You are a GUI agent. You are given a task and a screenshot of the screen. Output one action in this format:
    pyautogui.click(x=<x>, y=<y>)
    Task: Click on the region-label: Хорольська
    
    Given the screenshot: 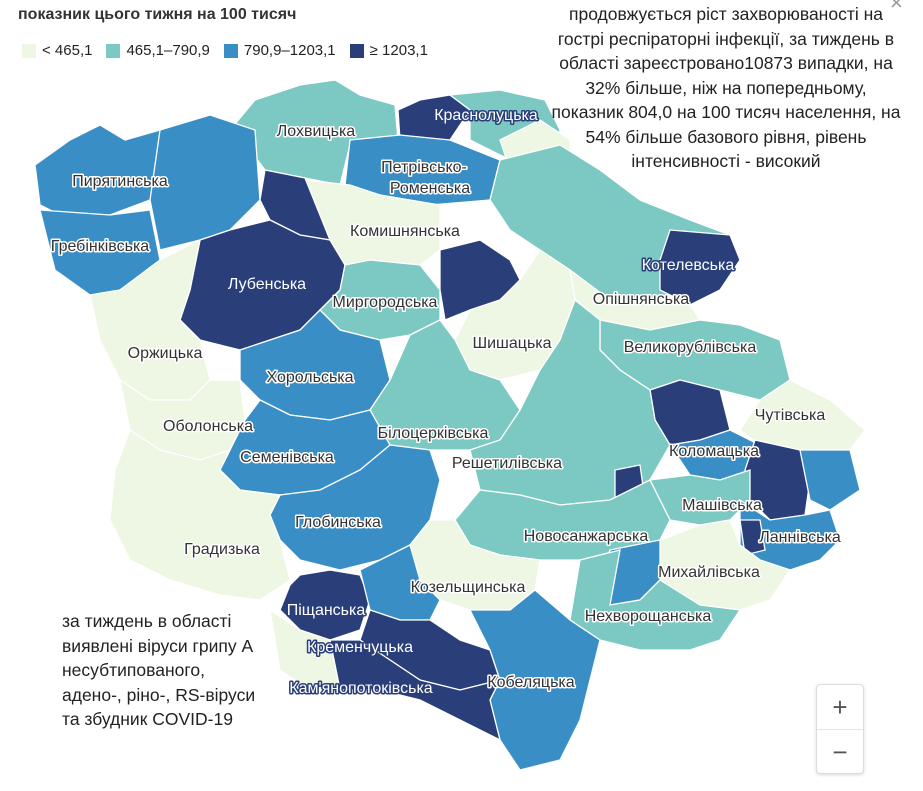 What is the action you would take?
    pyautogui.click(x=309, y=377)
    